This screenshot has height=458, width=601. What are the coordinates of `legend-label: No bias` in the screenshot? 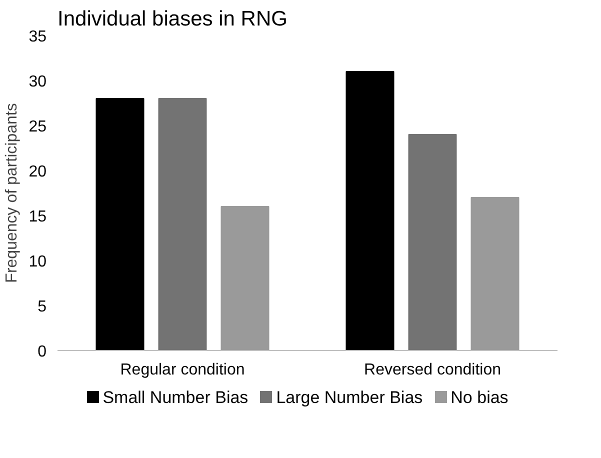 It's located at (479, 397).